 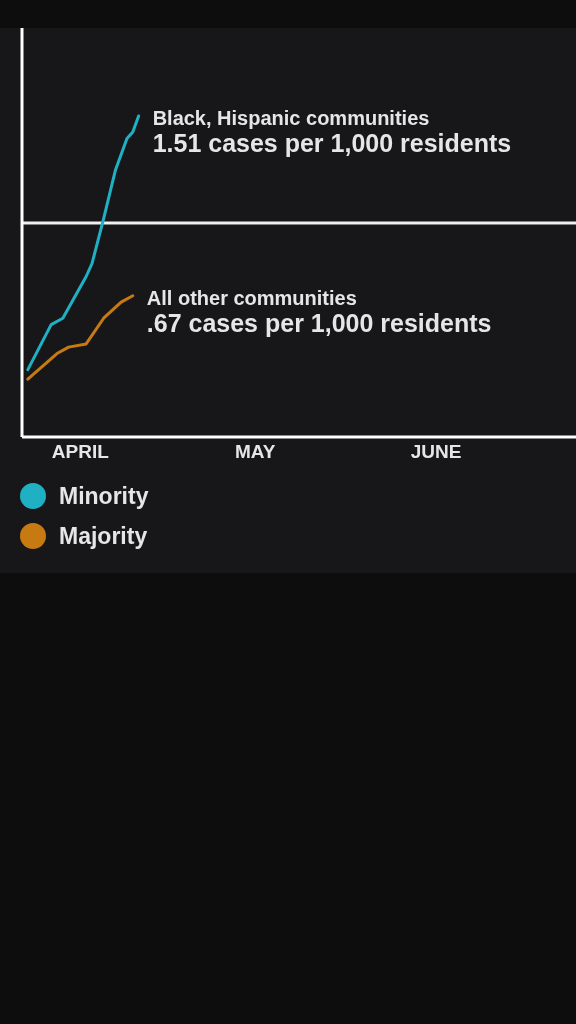 What do you see at coordinates (436, 451) in the screenshot?
I see `x-tick-label: JUNE` at bounding box center [436, 451].